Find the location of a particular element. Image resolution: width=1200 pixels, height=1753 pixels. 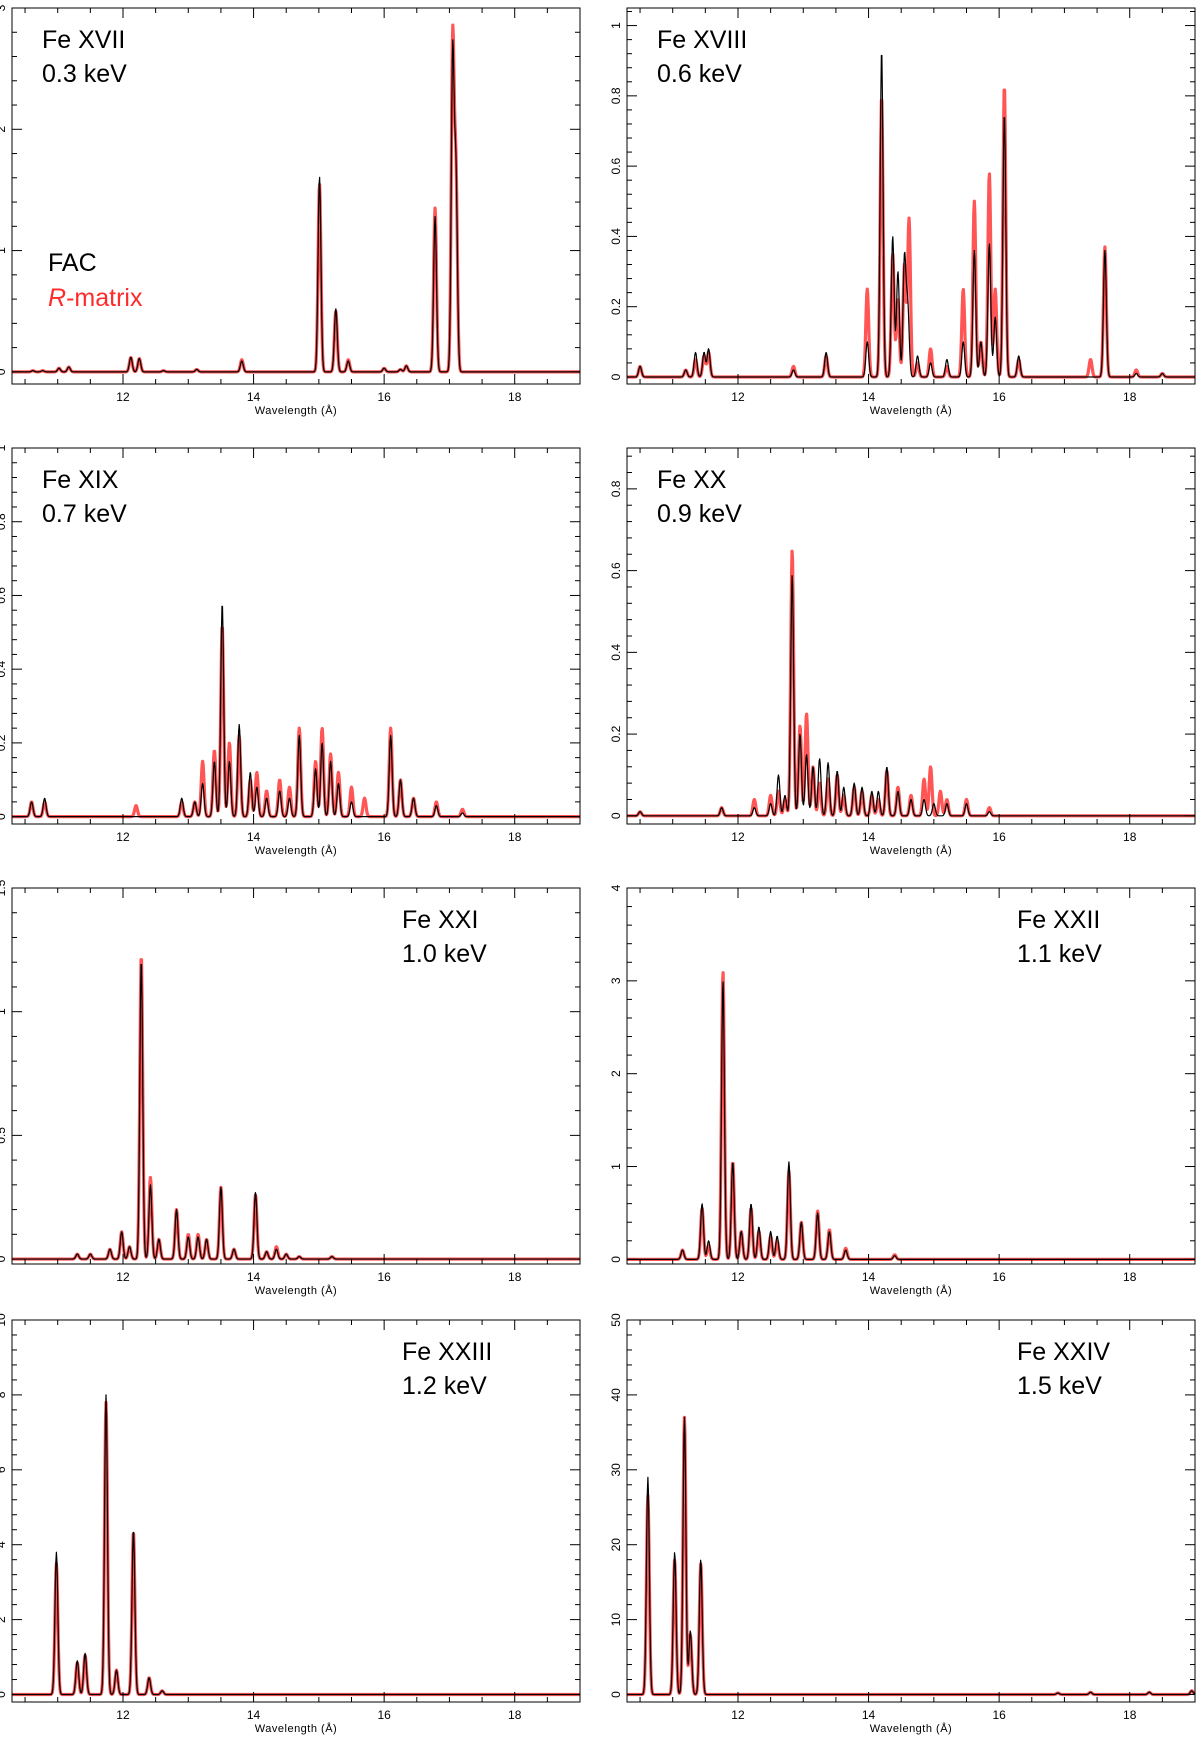

y-tick-label: 8 is located at coordinates (4, 1394).